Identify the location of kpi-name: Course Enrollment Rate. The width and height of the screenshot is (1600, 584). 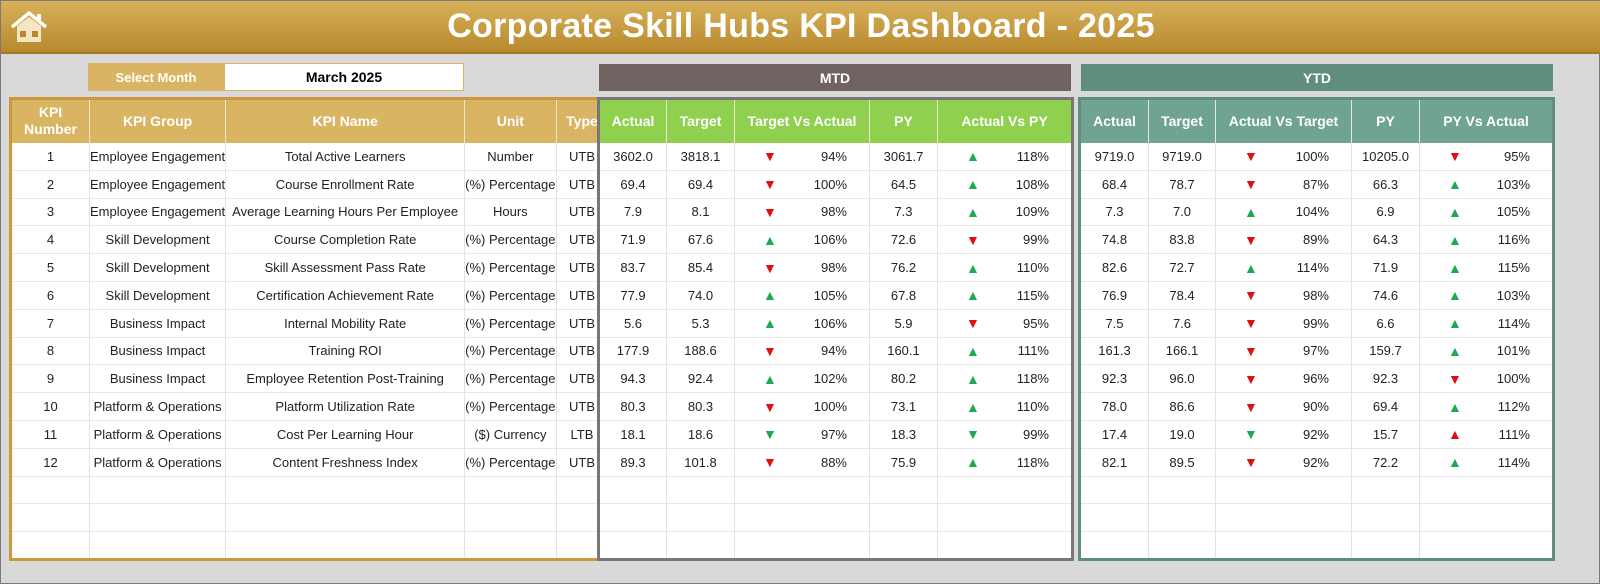
(345, 184).